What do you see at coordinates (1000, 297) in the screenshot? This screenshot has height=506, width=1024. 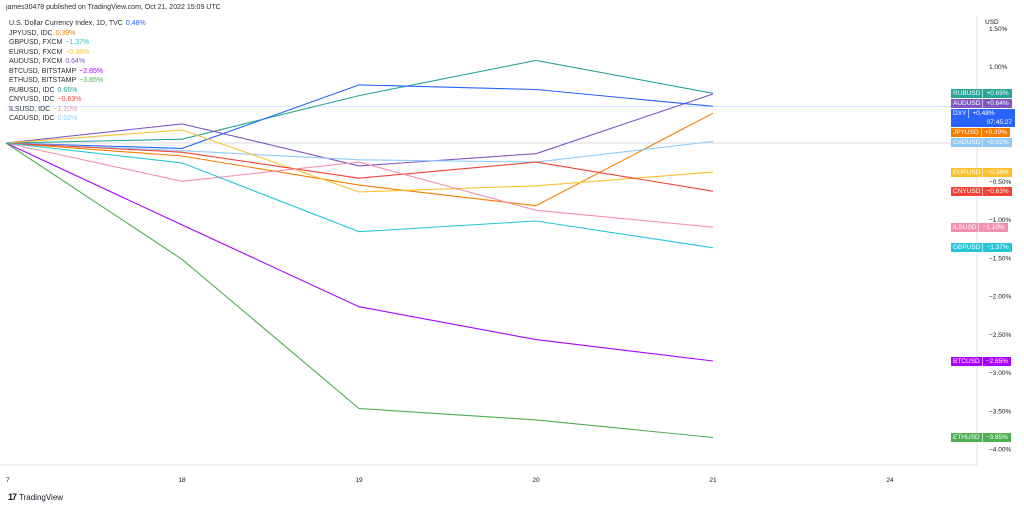 I see `y-tick-label: −2.00%` at bounding box center [1000, 297].